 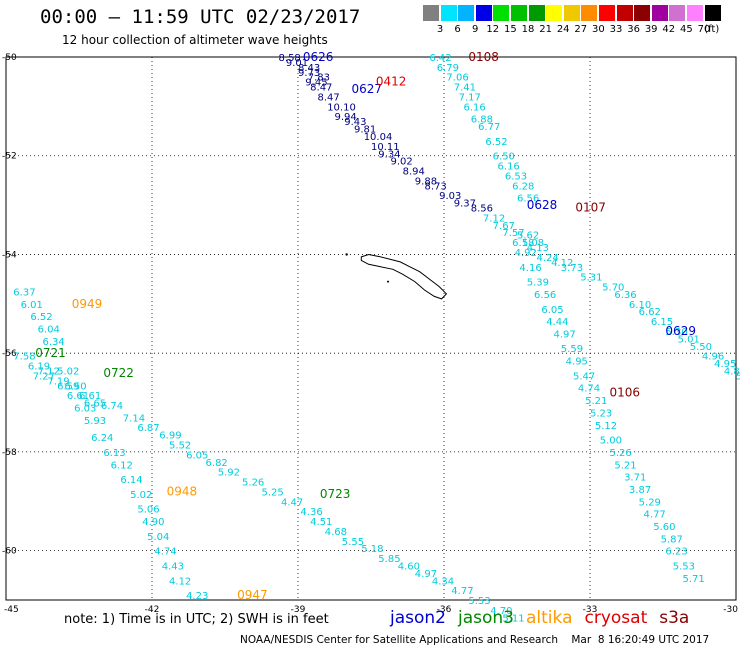 What do you see at coordinates (616, 618) in the screenshot?
I see `satellite-legend-cryosat: cryosat` at bounding box center [616, 618].